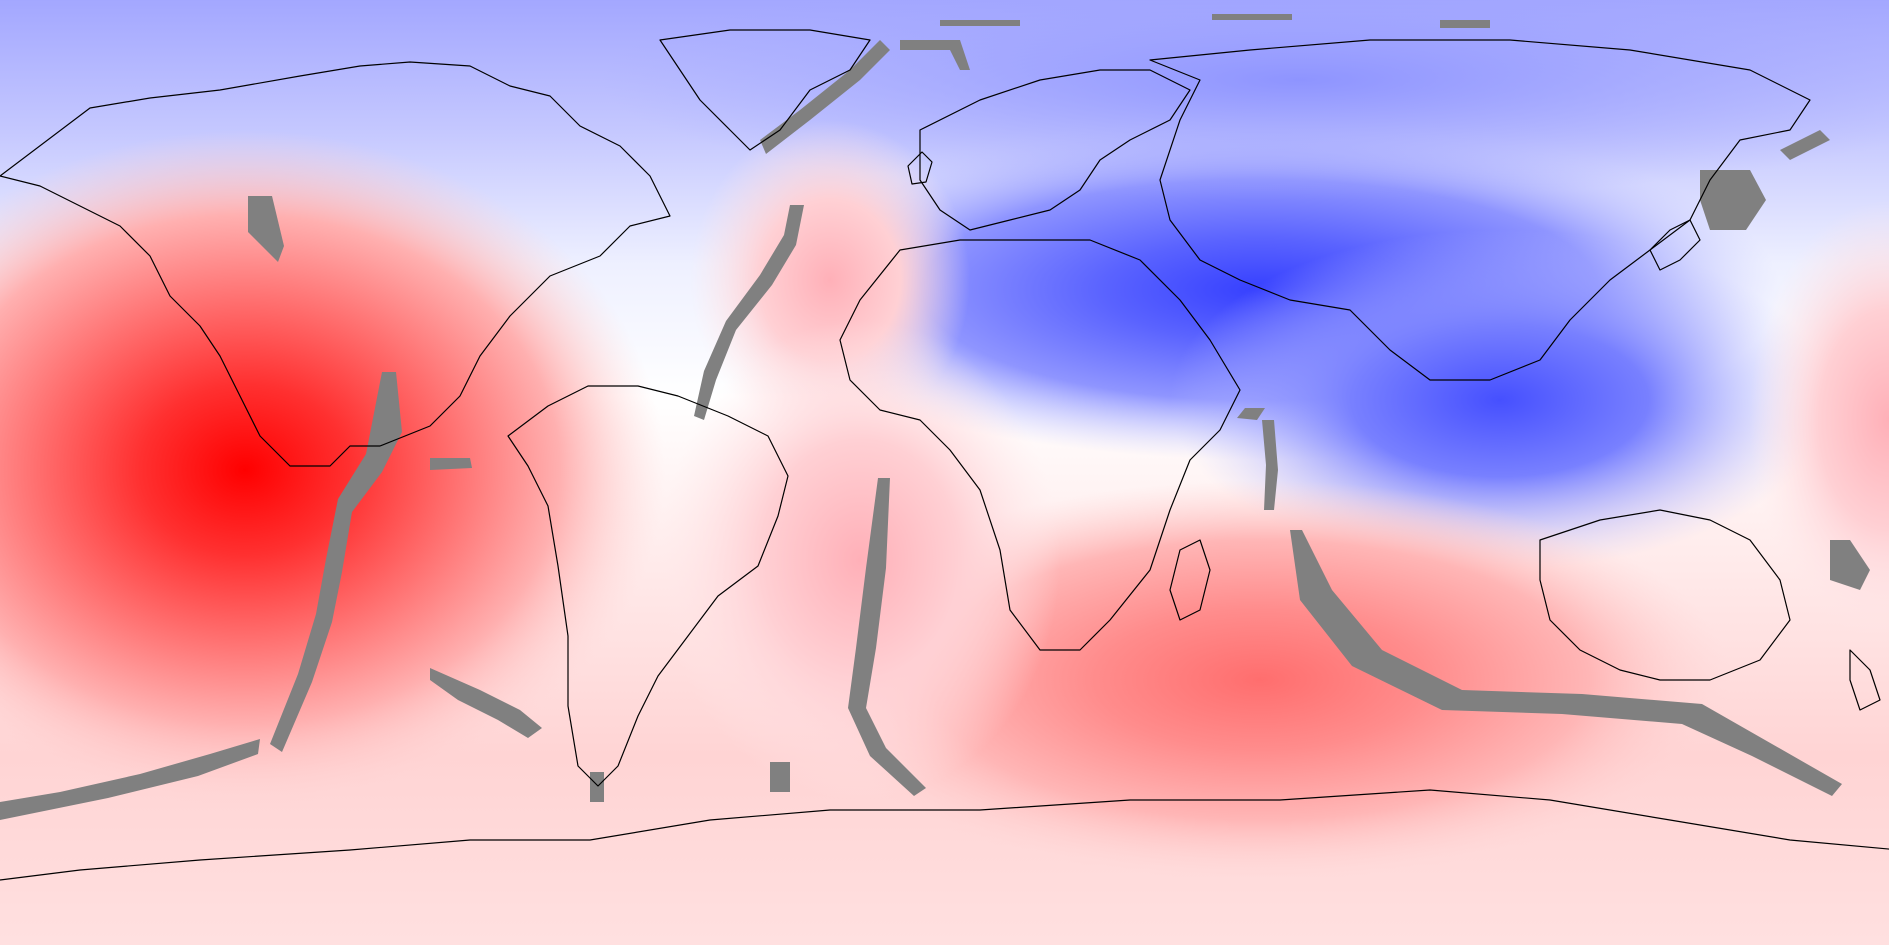 The image size is (1889, 945). Describe the element at coordinates (1190, 580) in the screenshot. I see `coastline-madagascar` at that location.